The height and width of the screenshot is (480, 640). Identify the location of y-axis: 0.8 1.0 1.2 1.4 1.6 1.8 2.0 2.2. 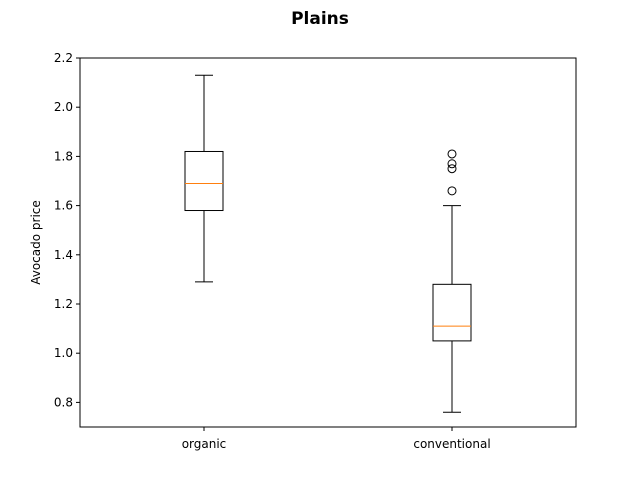
(67, 230).